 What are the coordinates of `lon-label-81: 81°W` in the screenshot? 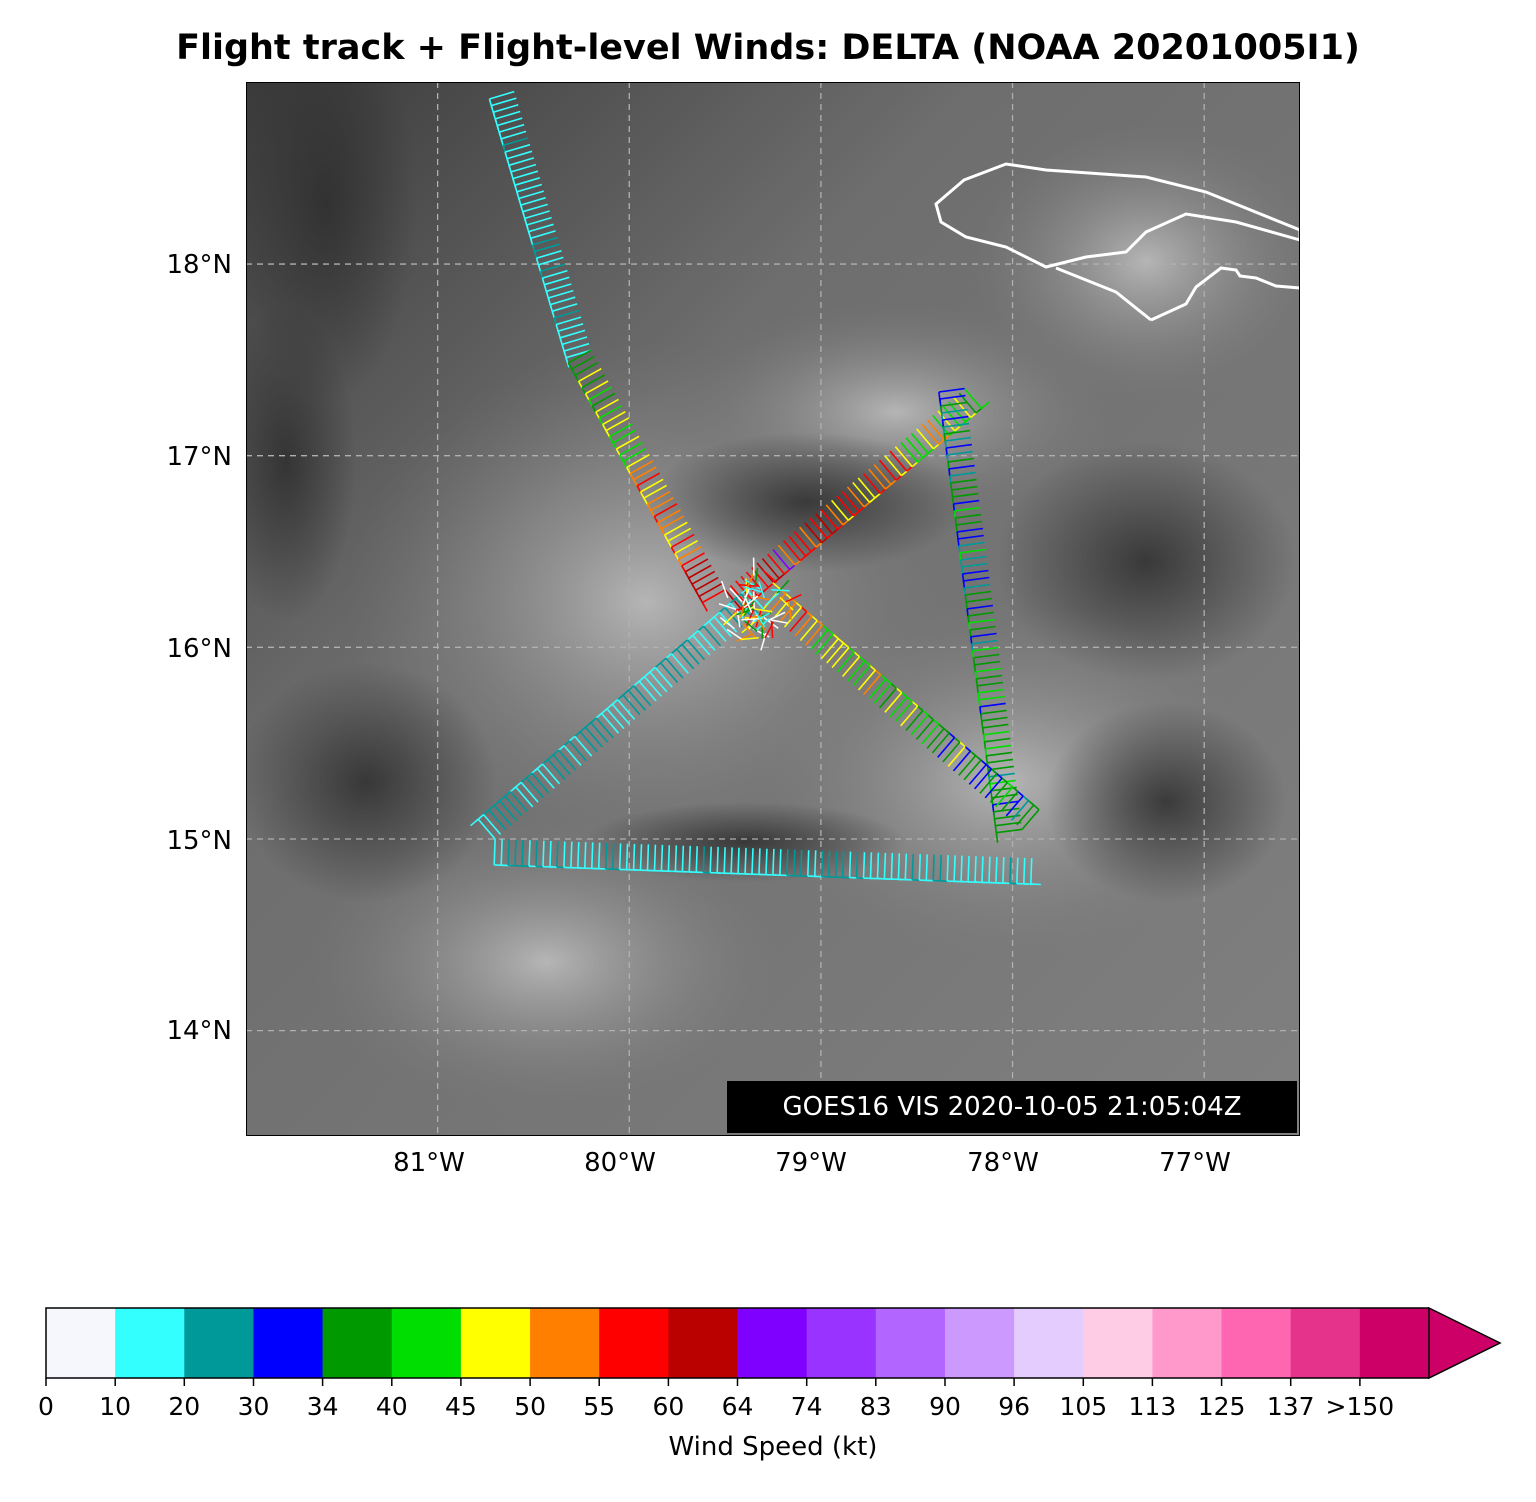 It's located at (429, 1163).